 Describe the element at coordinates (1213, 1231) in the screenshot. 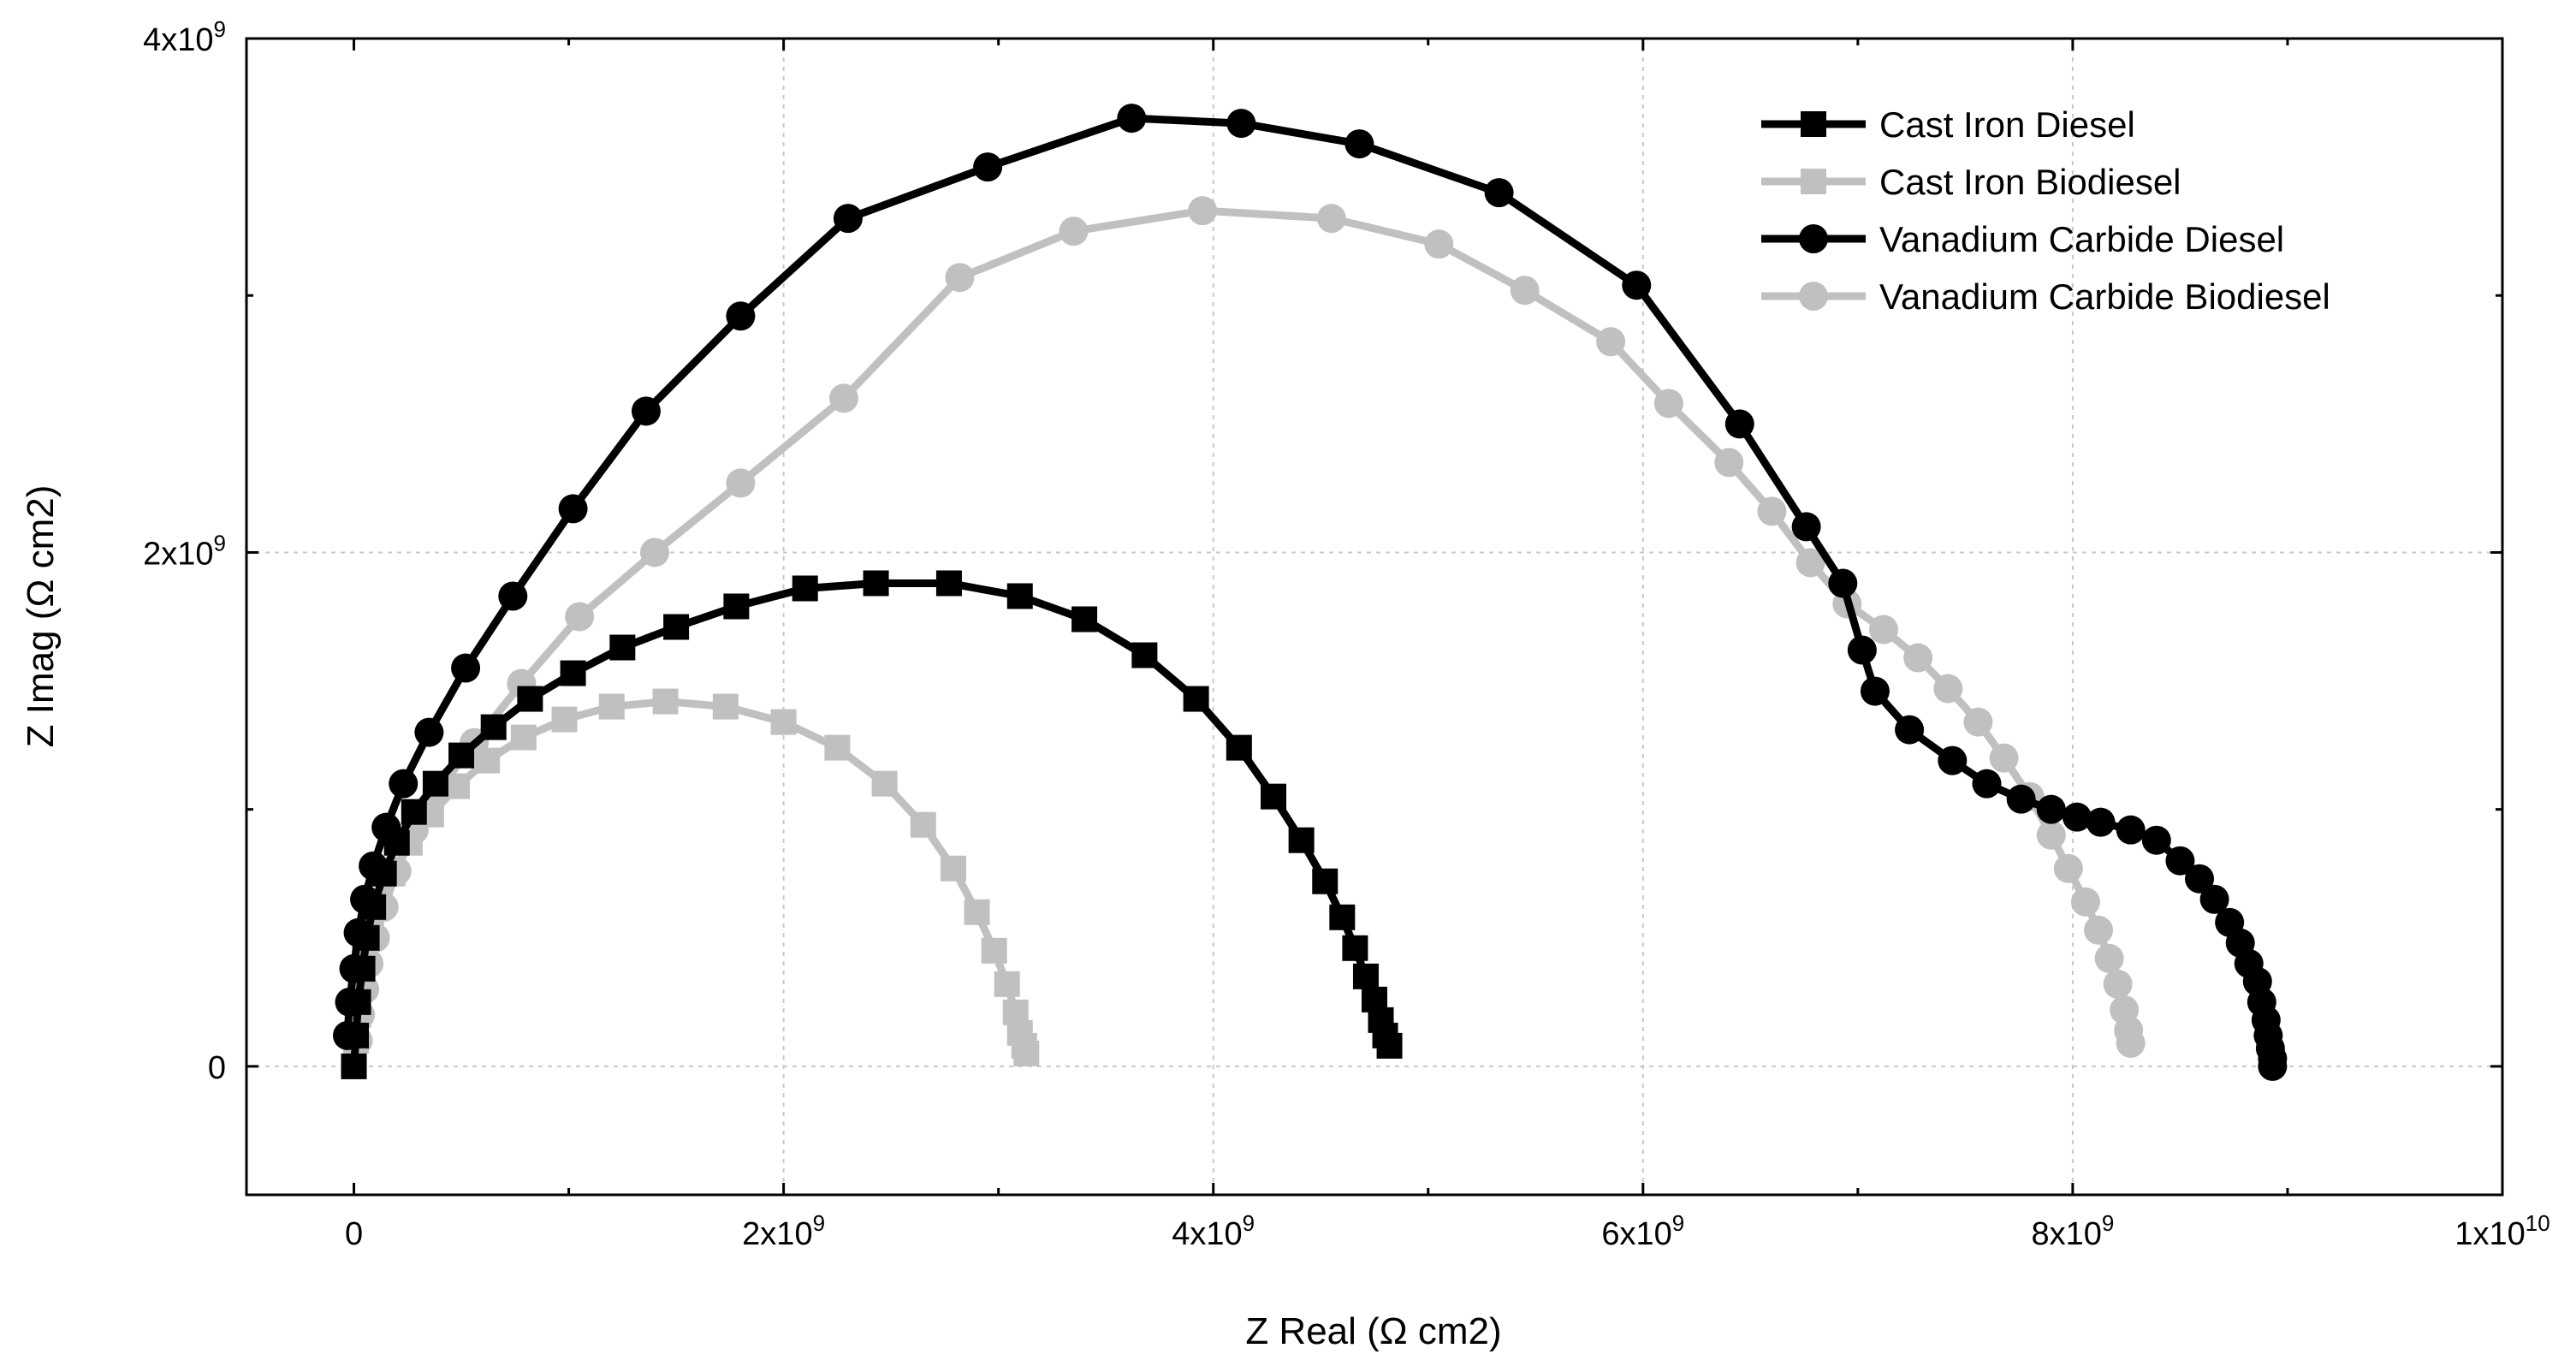

I see `x-tick-label: 4x10⁹` at that location.